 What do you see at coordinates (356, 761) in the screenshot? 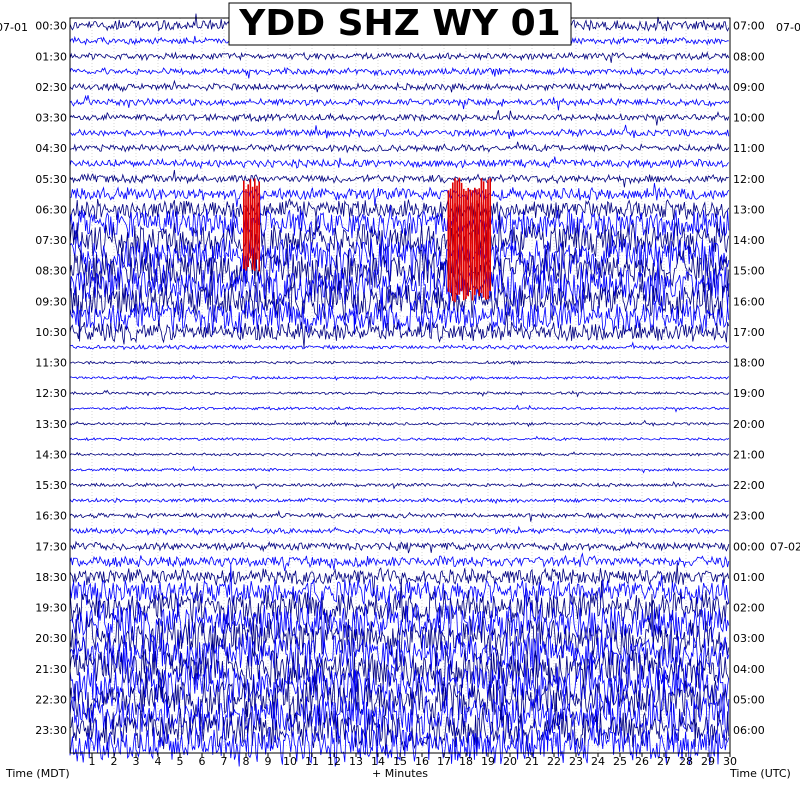
I see `x-tick-label: 13` at bounding box center [356, 761].